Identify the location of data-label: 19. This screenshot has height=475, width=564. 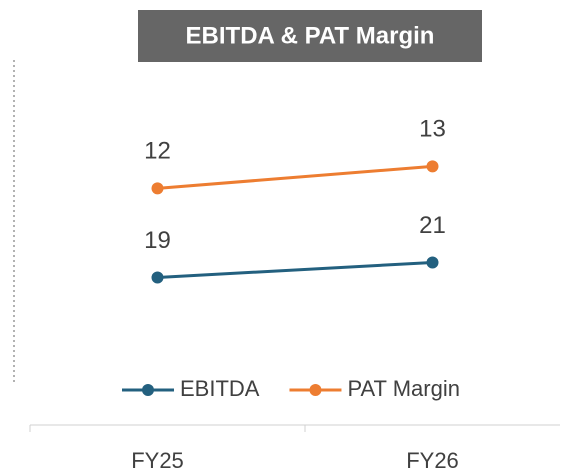
(157, 240).